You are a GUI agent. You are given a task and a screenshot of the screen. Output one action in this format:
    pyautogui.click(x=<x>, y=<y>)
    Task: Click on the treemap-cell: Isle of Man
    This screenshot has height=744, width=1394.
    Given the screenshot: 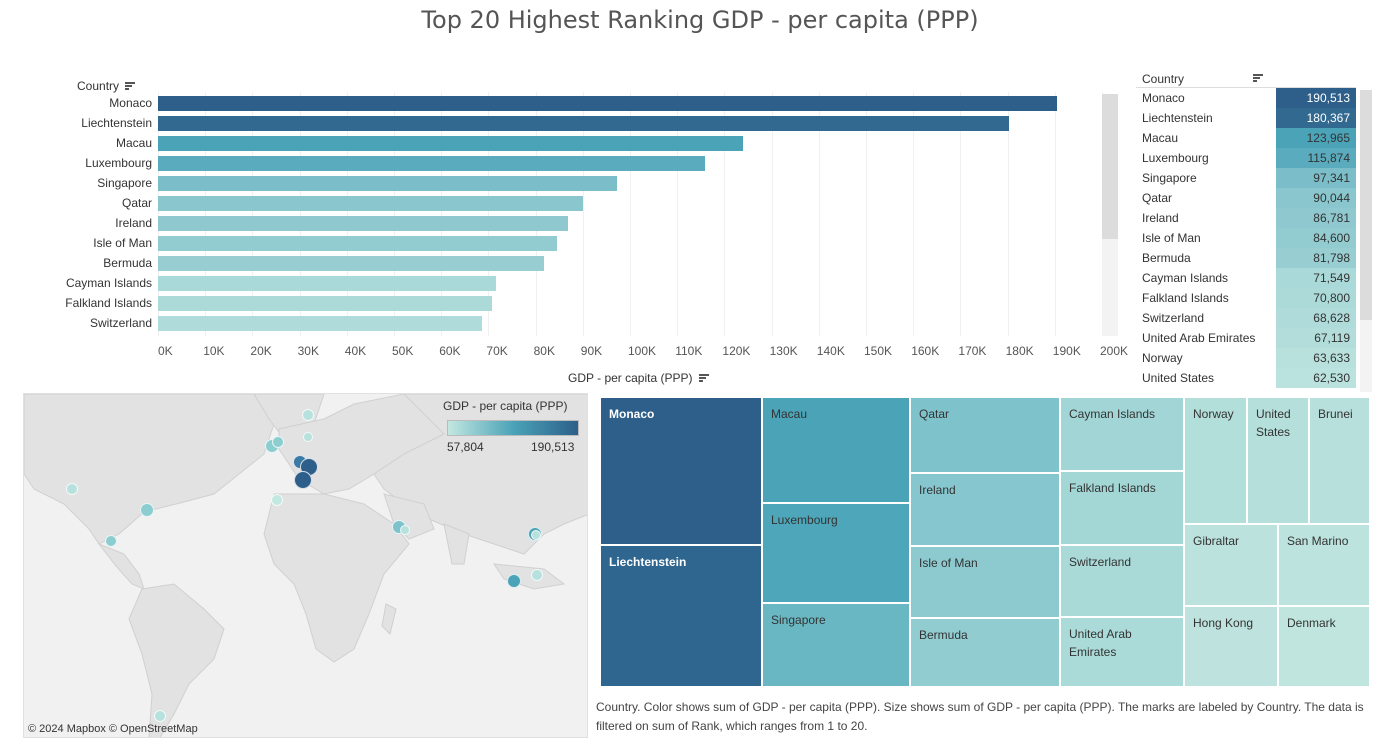 What is the action you would take?
    pyautogui.click(x=985, y=582)
    